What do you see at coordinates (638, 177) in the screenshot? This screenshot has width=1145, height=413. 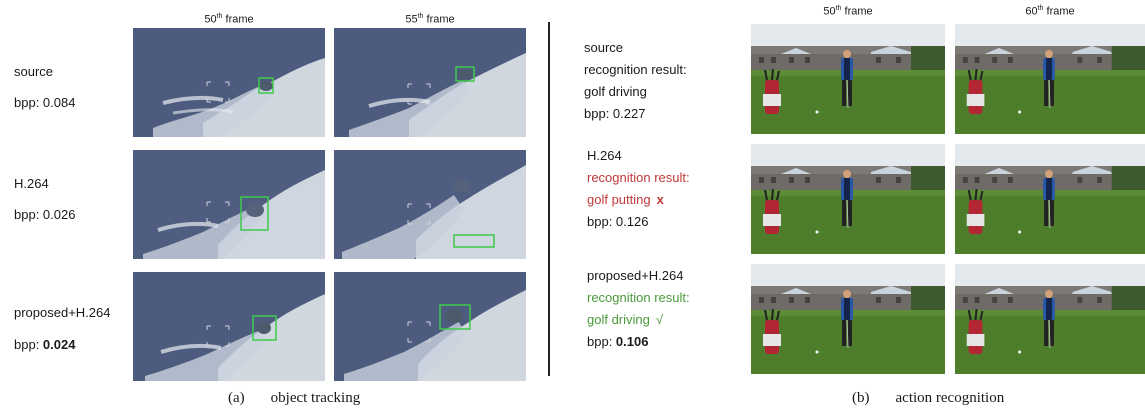 I see `recognition-h264-result-label: recognition result:` at bounding box center [638, 177].